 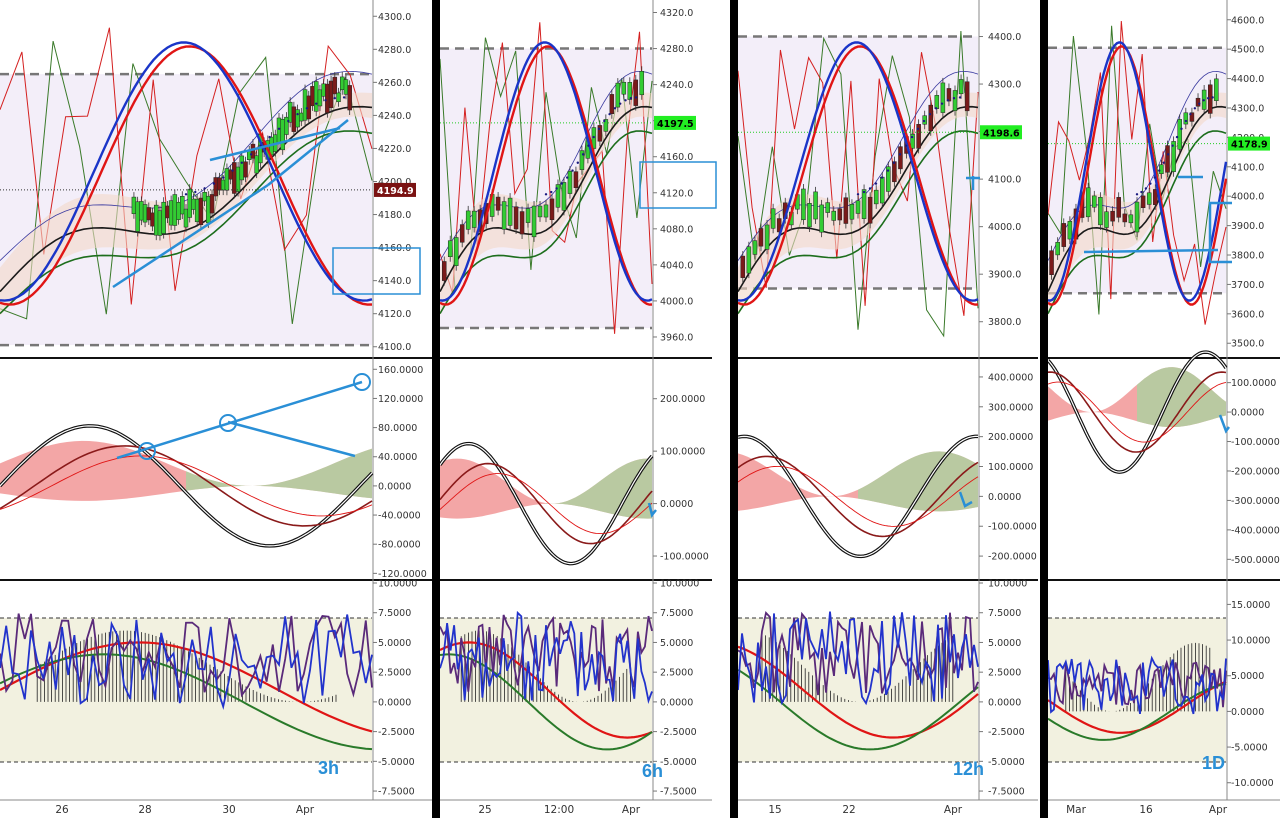 I want to click on price-axis-label: 4240.0, so click(x=394, y=116).